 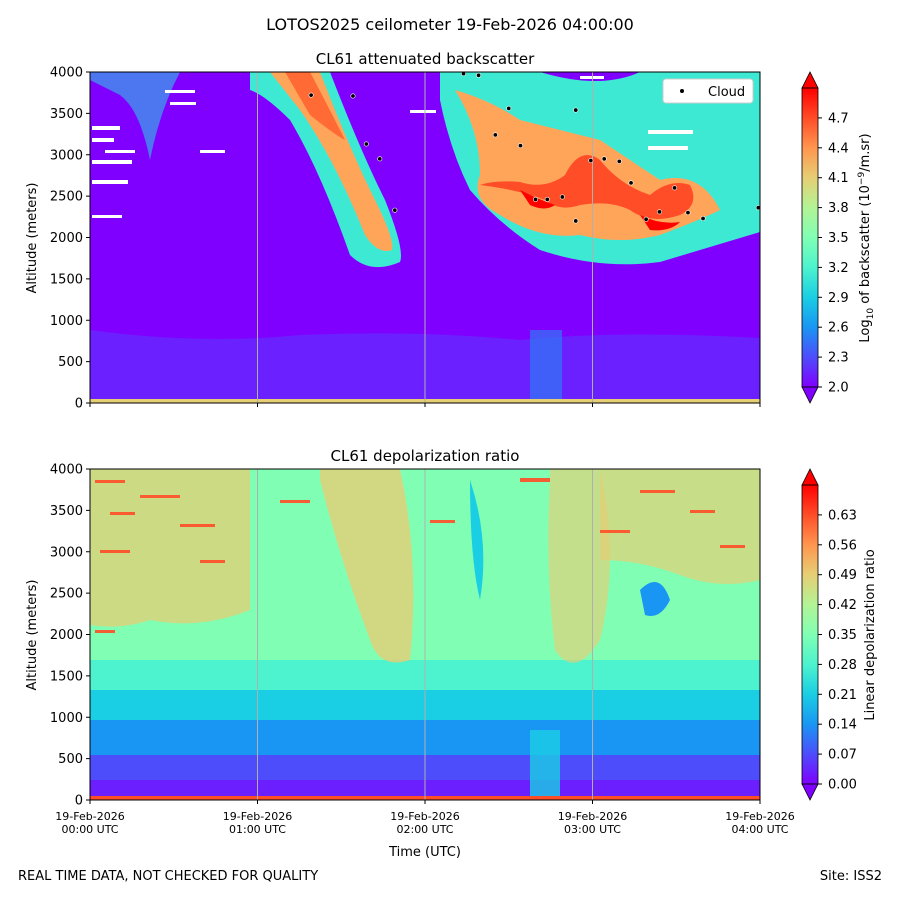 I want to click on backscatter-y-axis: 0 500 1000 1500 2000 2500 3000 3500 4000, so click(x=70, y=239).